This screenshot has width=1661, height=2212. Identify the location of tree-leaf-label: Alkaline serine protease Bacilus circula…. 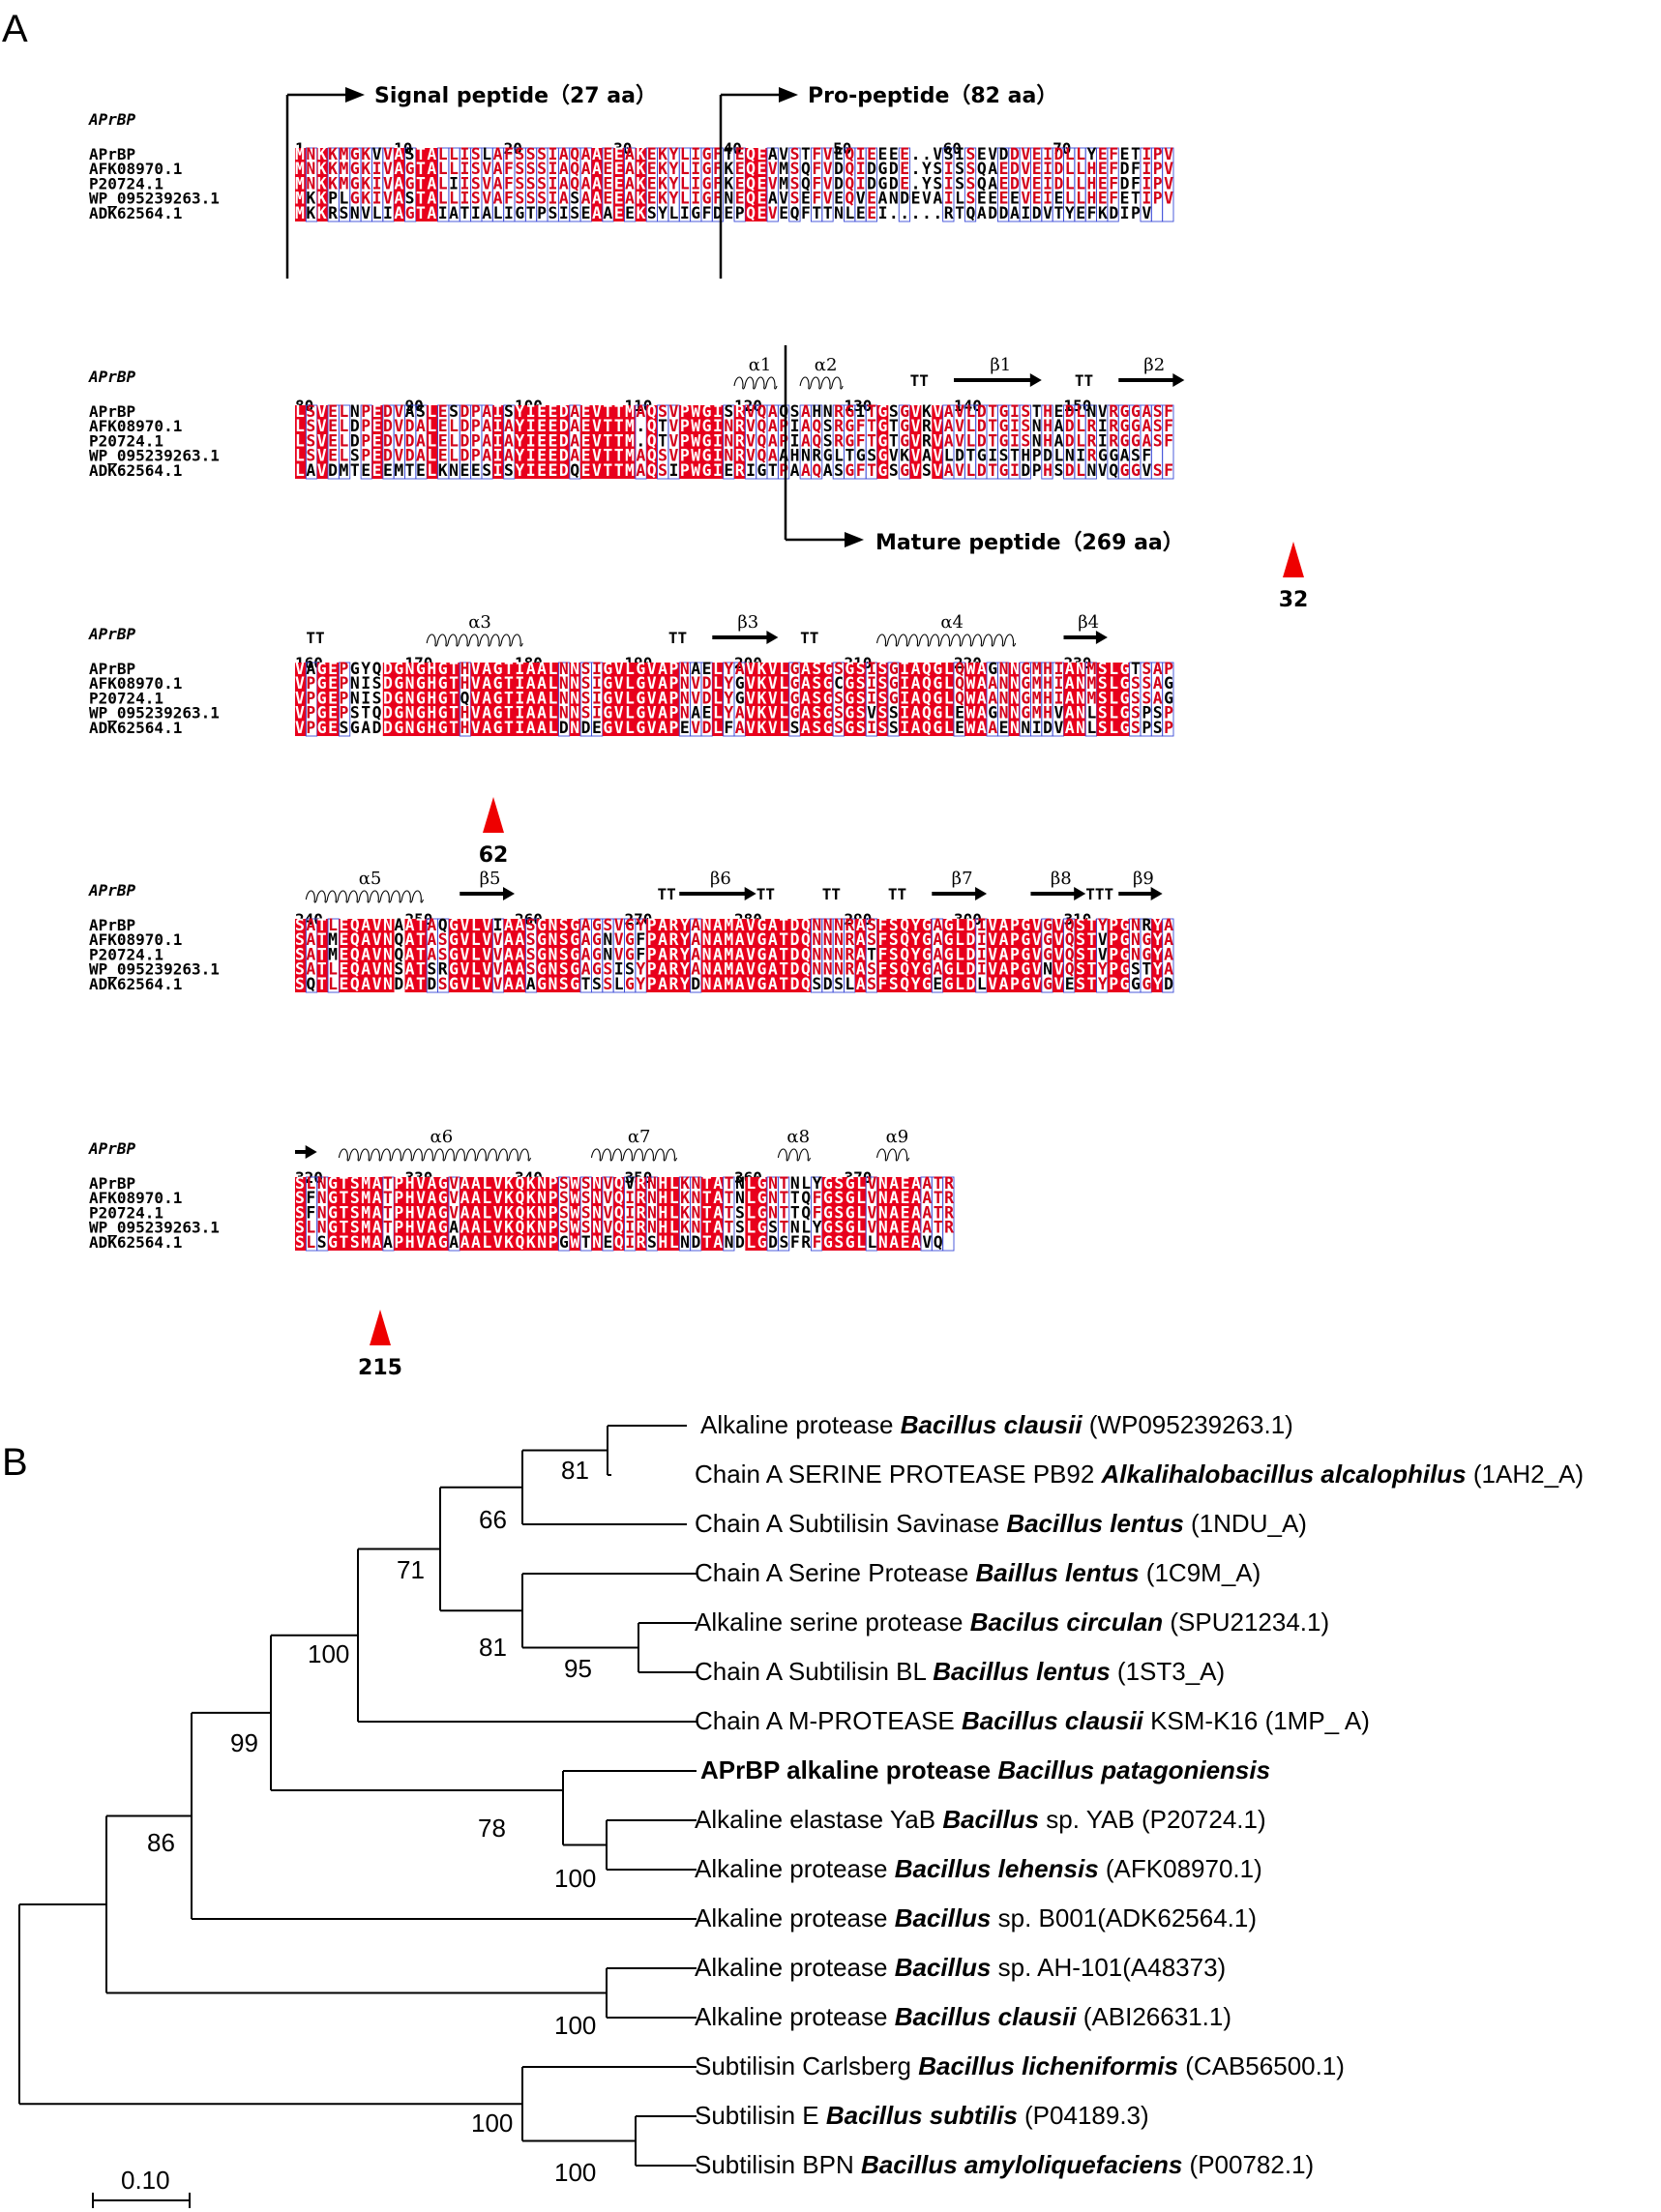
(1012, 1622).